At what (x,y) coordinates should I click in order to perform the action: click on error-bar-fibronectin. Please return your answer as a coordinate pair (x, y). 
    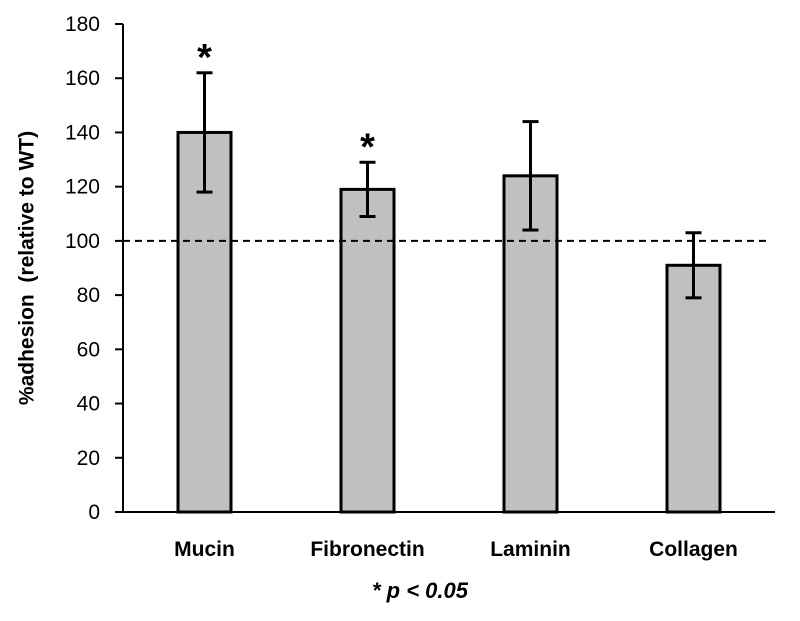
    Looking at the image, I should click on (367, 189).